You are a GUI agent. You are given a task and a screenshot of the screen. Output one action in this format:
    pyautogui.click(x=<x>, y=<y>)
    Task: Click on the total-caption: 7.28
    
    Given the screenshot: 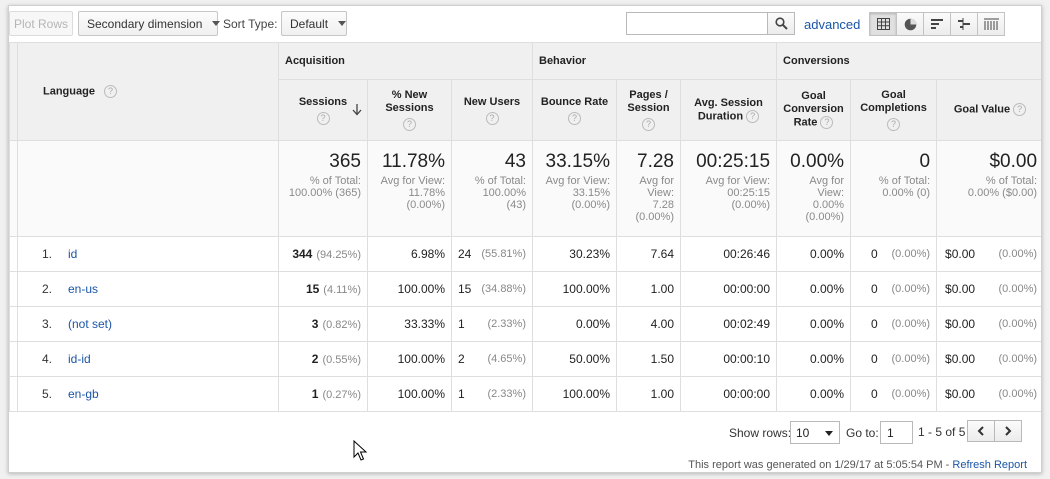 What is the action you would take?
    pyautogui.click(x=663, y=205)
    